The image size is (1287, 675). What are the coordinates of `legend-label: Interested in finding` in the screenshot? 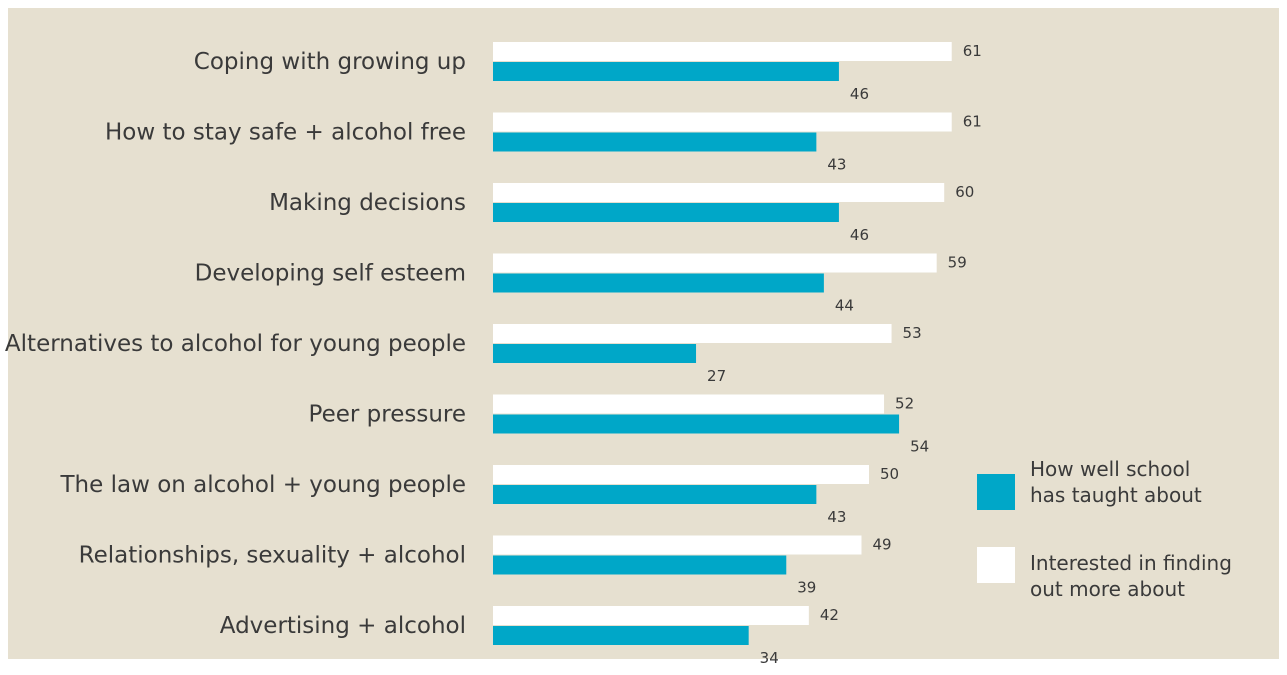 It's located at (1131, 563).